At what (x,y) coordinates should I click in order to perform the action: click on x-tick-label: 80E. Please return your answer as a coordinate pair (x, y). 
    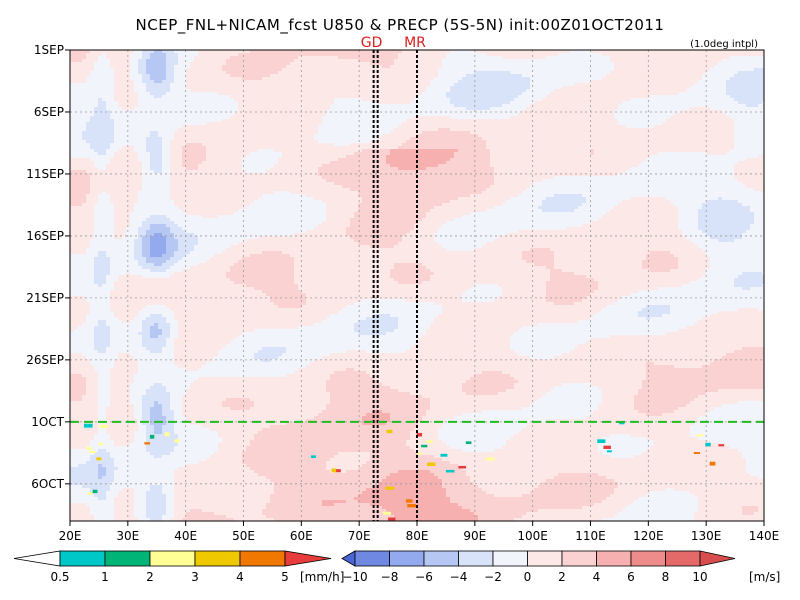
    Looking at the image, I should click on (417, 536).